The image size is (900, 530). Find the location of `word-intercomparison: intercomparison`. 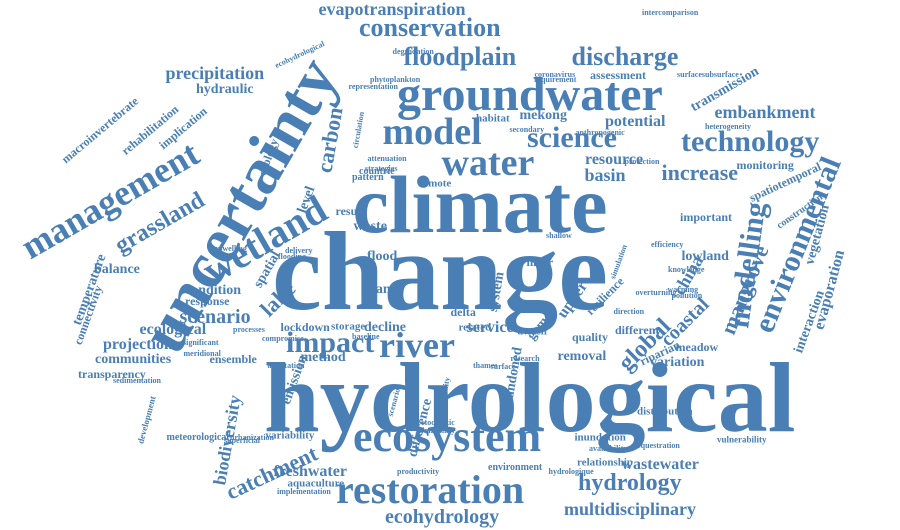

word-intercomparison: intercomparison is located at coordinates (670, 12).